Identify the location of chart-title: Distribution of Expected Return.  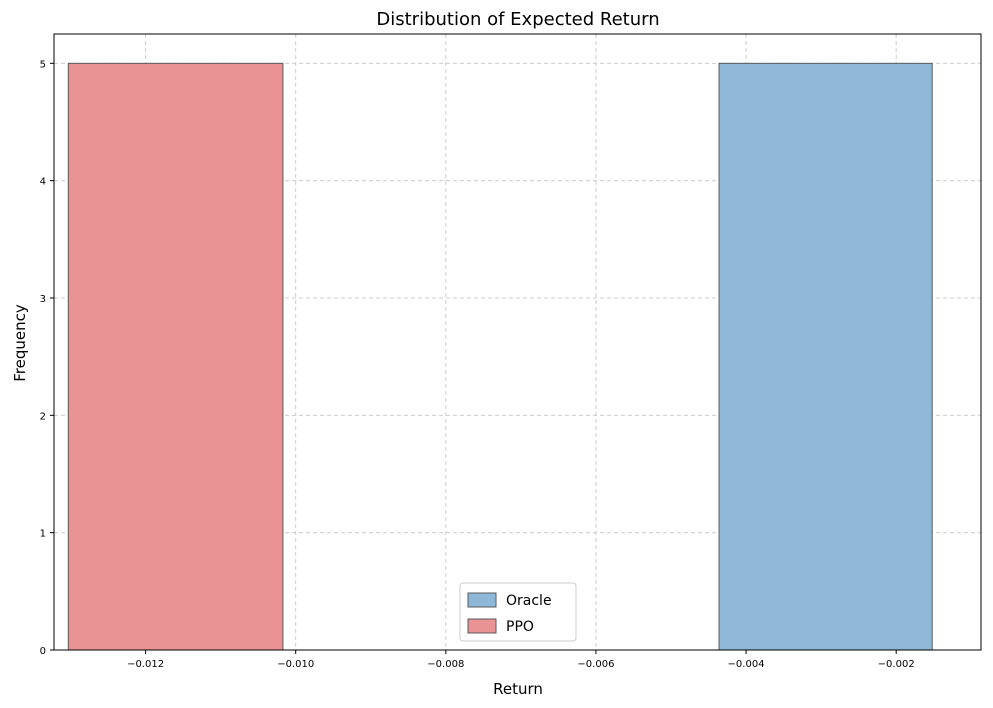
(517, 19).